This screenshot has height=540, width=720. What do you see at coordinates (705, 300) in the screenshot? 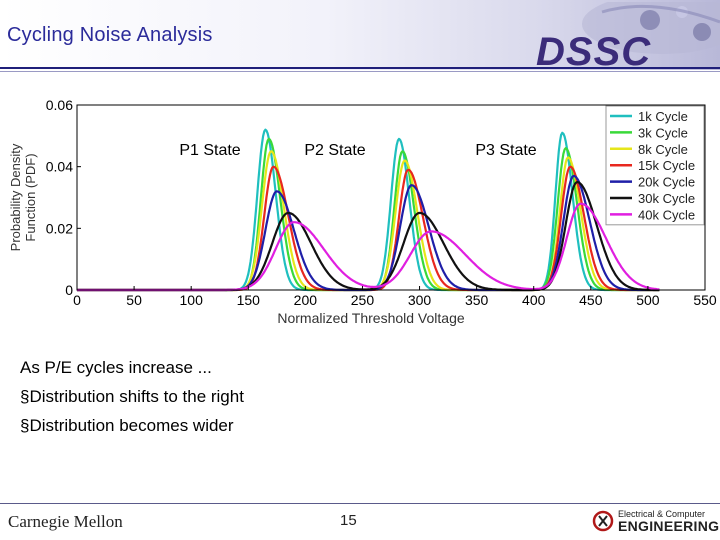
I see `x-tick-label: 550` at bounding box center [705, 300].